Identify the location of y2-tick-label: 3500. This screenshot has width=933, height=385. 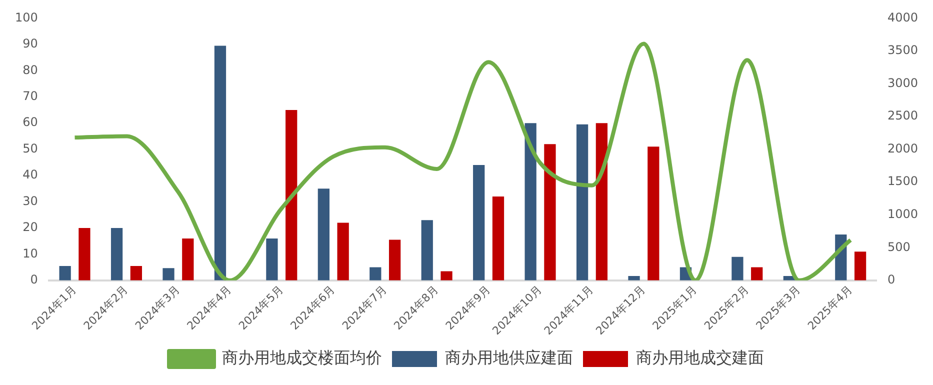
(902, 50).